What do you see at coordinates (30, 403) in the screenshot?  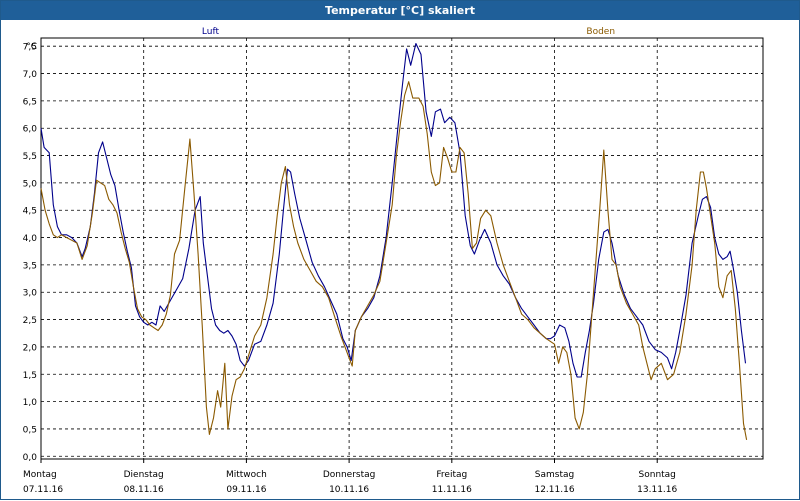 I see `y-tick-label: 1,0` at bounding box center [30, 403].